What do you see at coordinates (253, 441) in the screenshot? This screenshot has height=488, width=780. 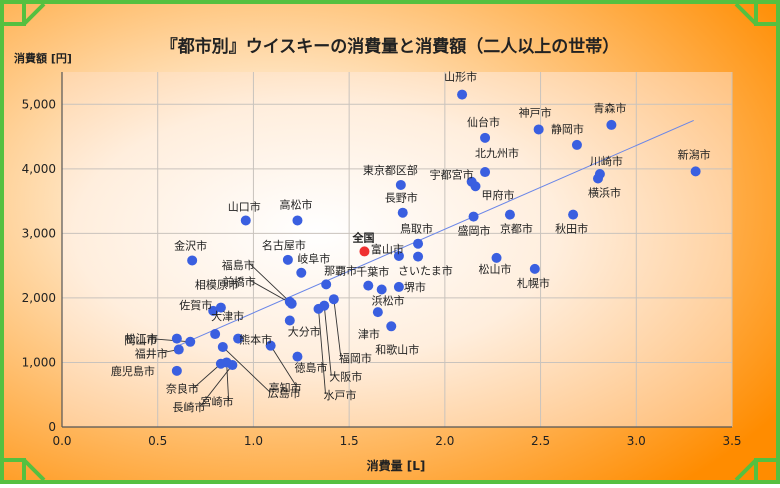 I see `x-tick-label: 1.0` at bounding box center [253, 441].